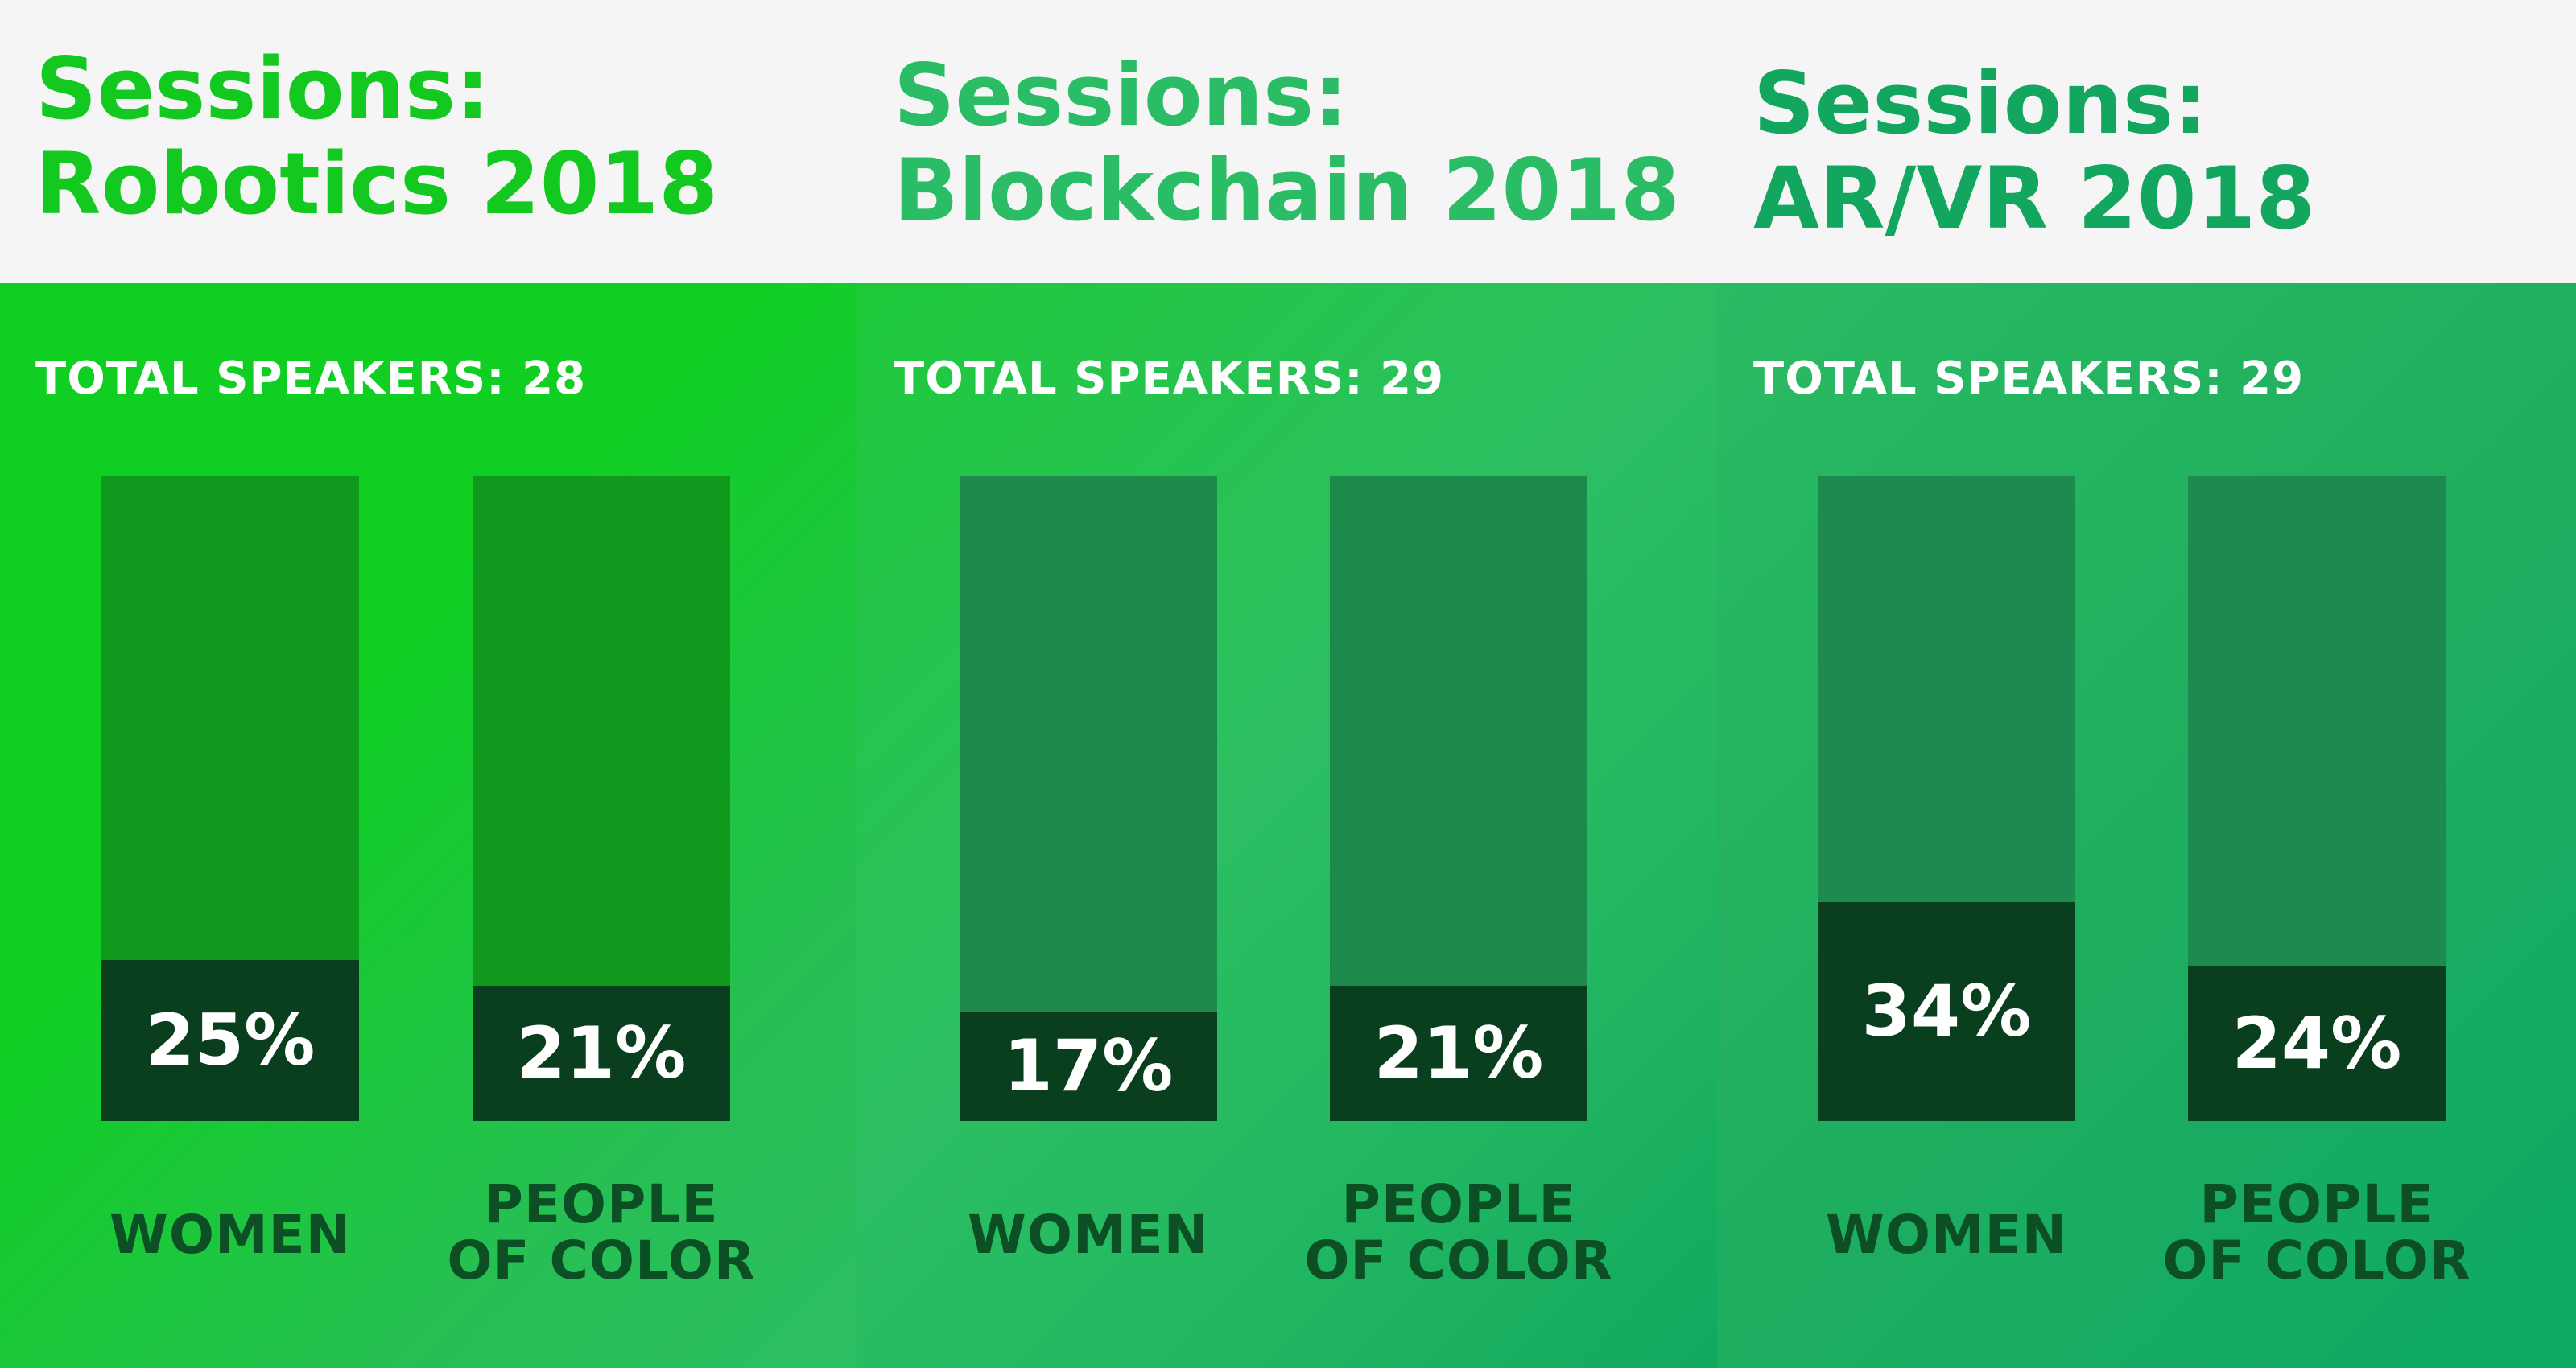 The width and height of the screenshot is (2576, 1368). I want to click on bar-track: 24%, so click(2317, 798).